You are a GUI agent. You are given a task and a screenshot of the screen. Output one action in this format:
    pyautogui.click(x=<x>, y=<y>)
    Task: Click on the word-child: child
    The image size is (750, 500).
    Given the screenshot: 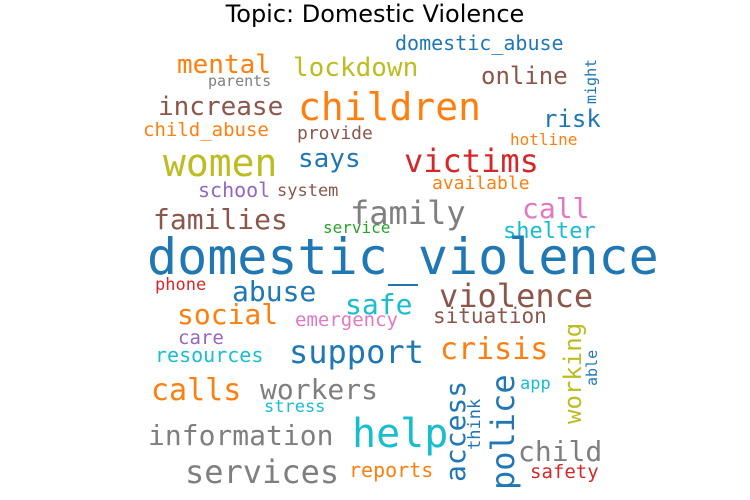 What is the action you would take?
    pyautogui.click(x=560, y=451)
    